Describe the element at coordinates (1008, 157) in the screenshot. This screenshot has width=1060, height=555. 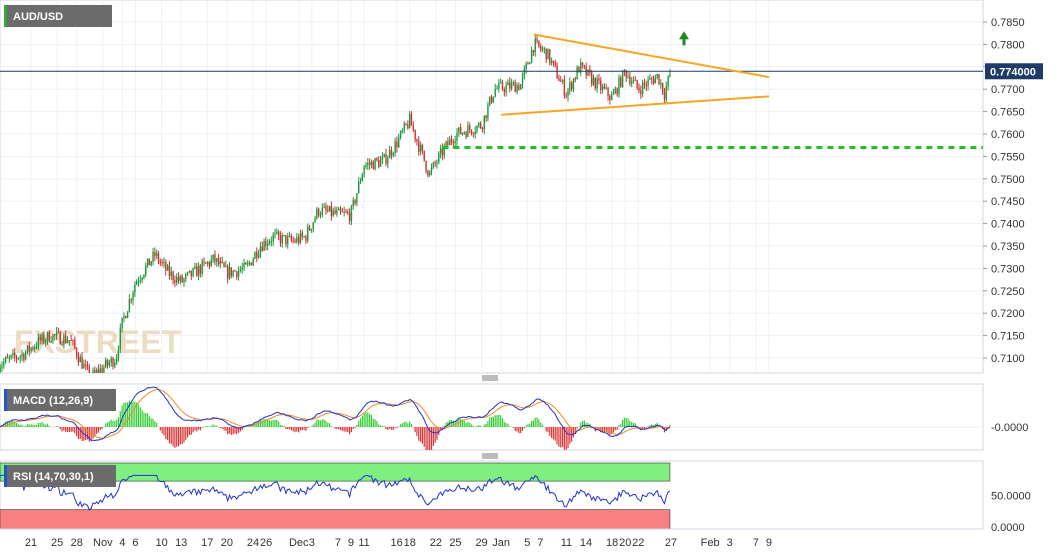
I see `price-tick-label: 0.7550` at that location.